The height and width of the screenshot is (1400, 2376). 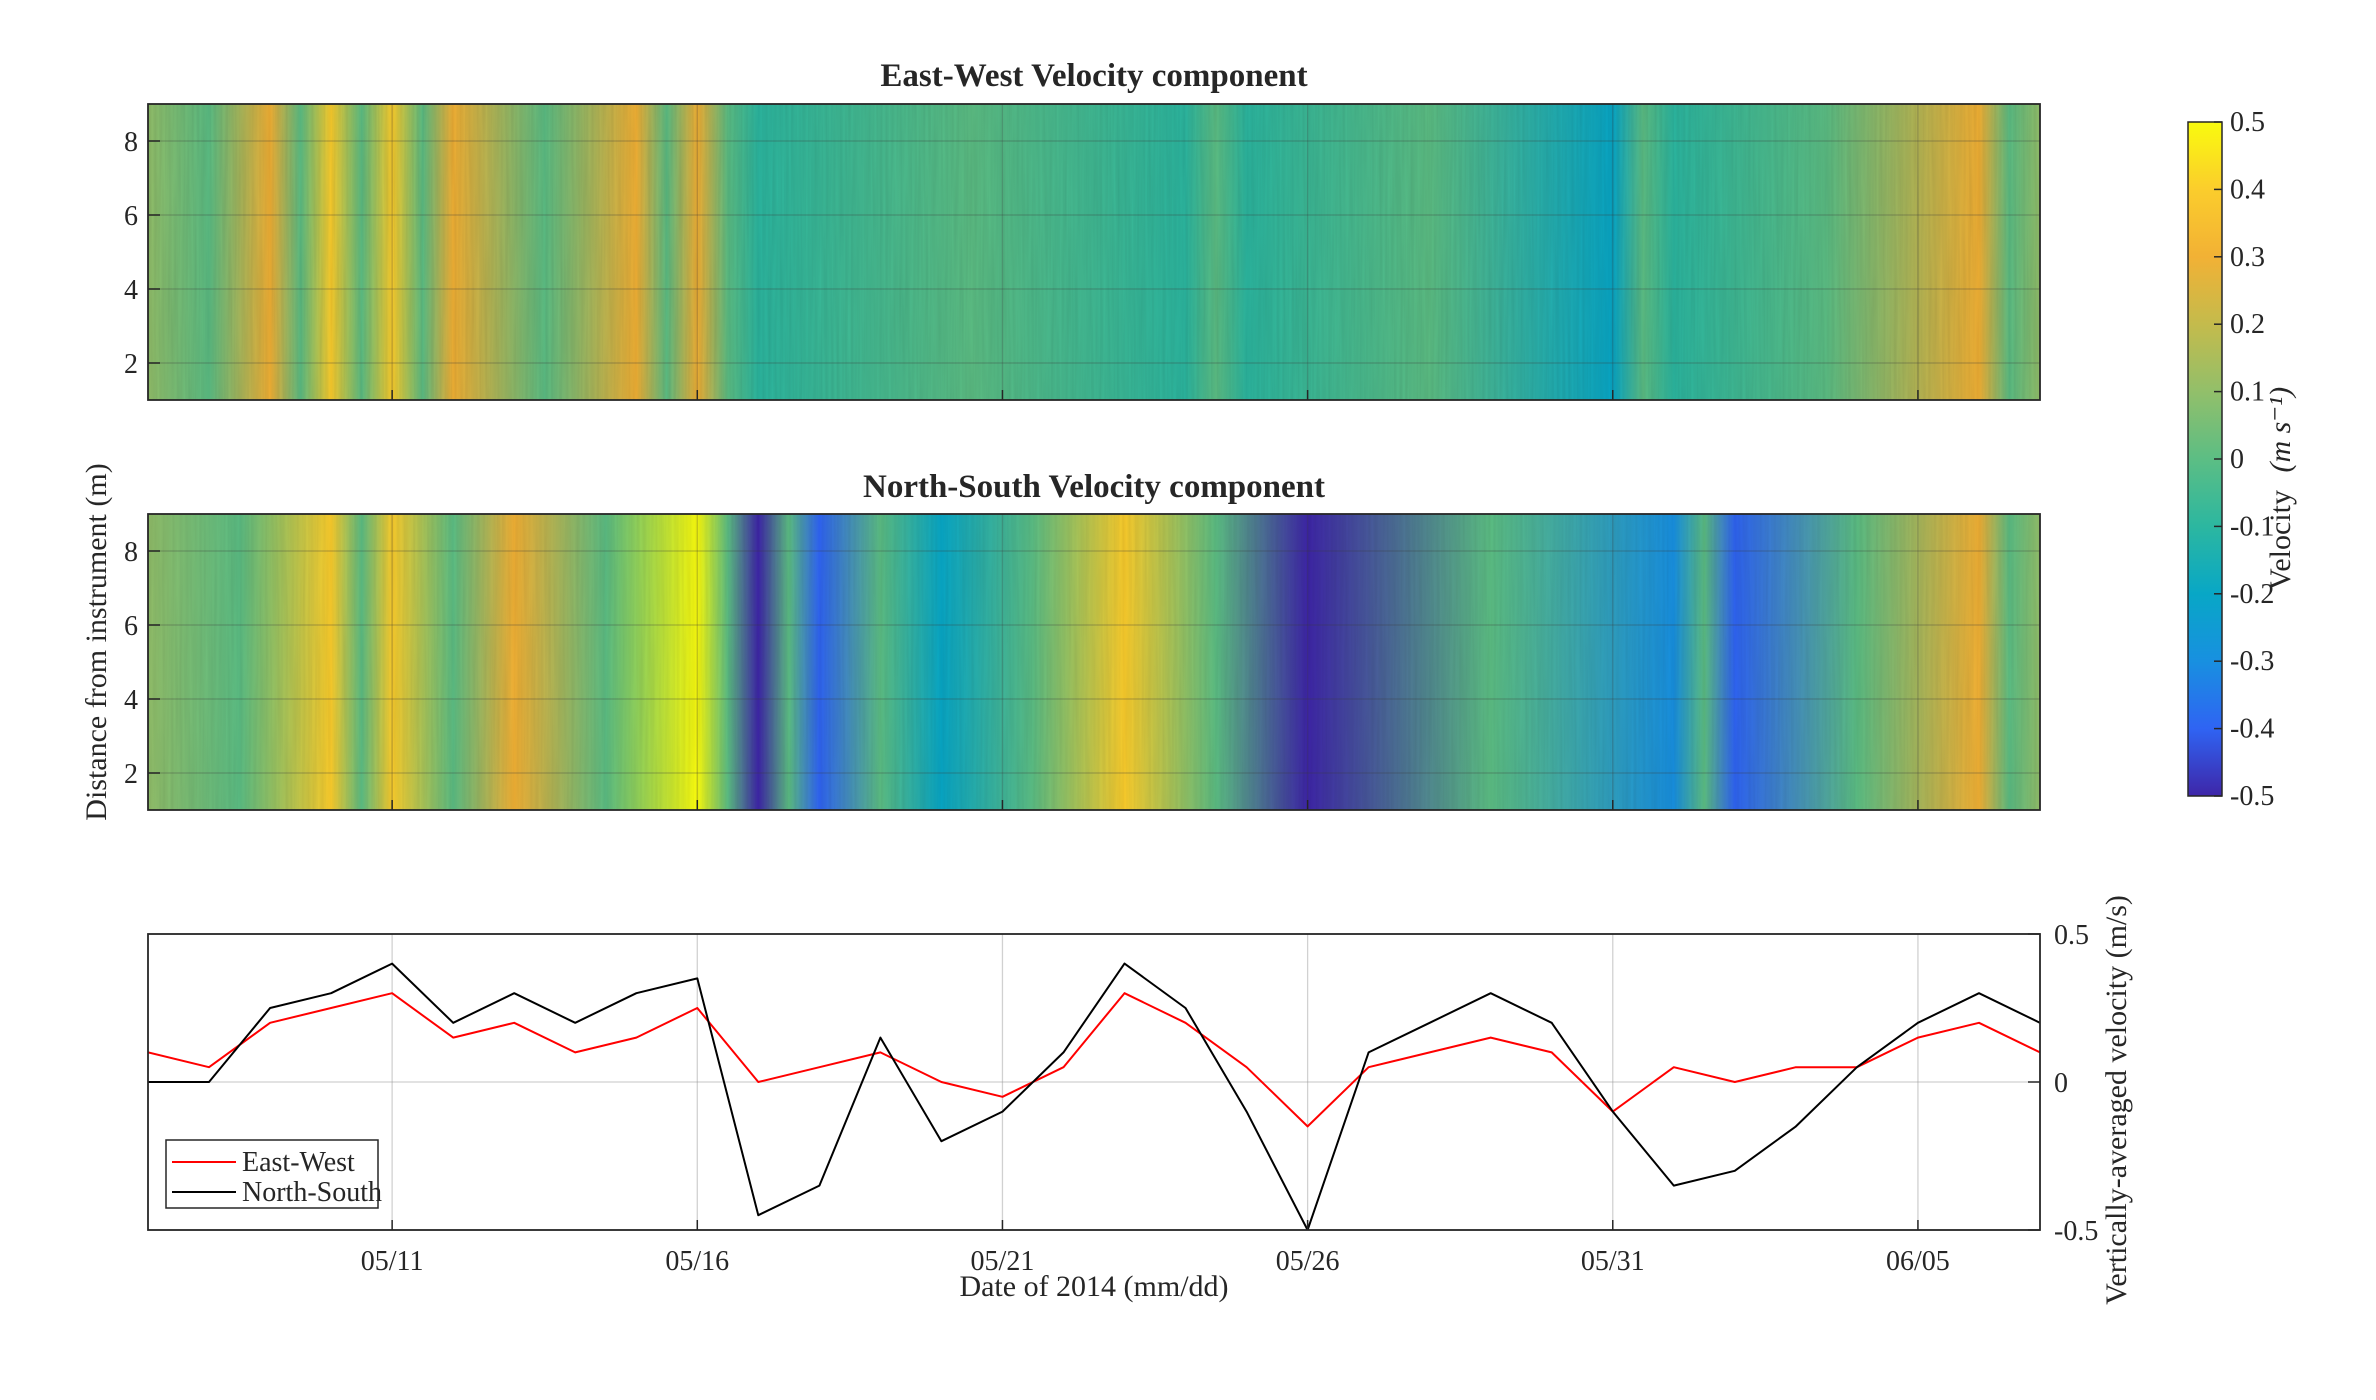 I want to click on panel-title-north-south: North-South Velocity component, so click(x=1094, y=487).